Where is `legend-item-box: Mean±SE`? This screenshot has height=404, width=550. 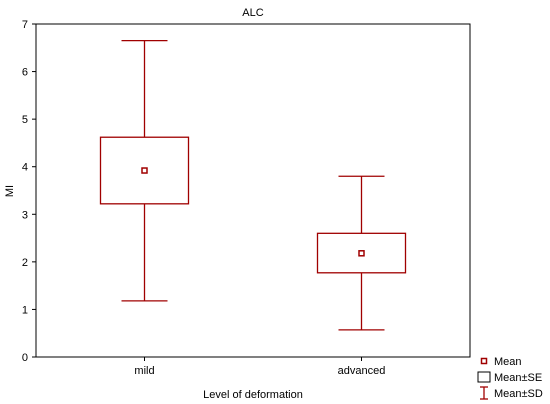
legend-item-box: Mean±SE is located at coordinates (509, 377).